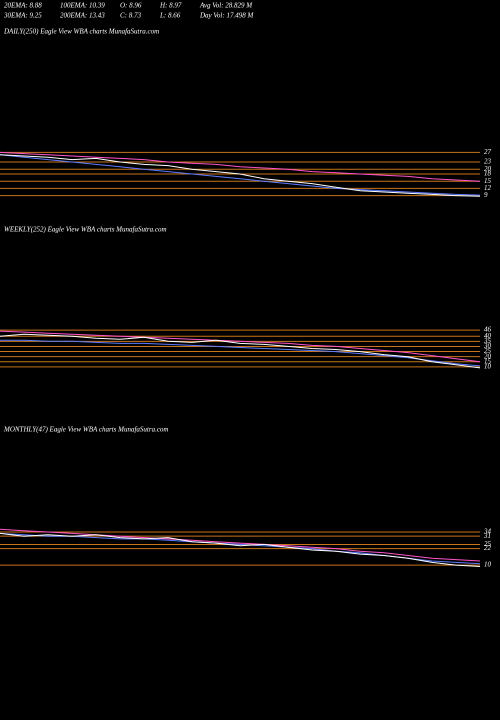  What do you see at coordinates (131, 16) in the screenshot?
I see `header-stat: C: 8.73` at bounding box center [131, 16].